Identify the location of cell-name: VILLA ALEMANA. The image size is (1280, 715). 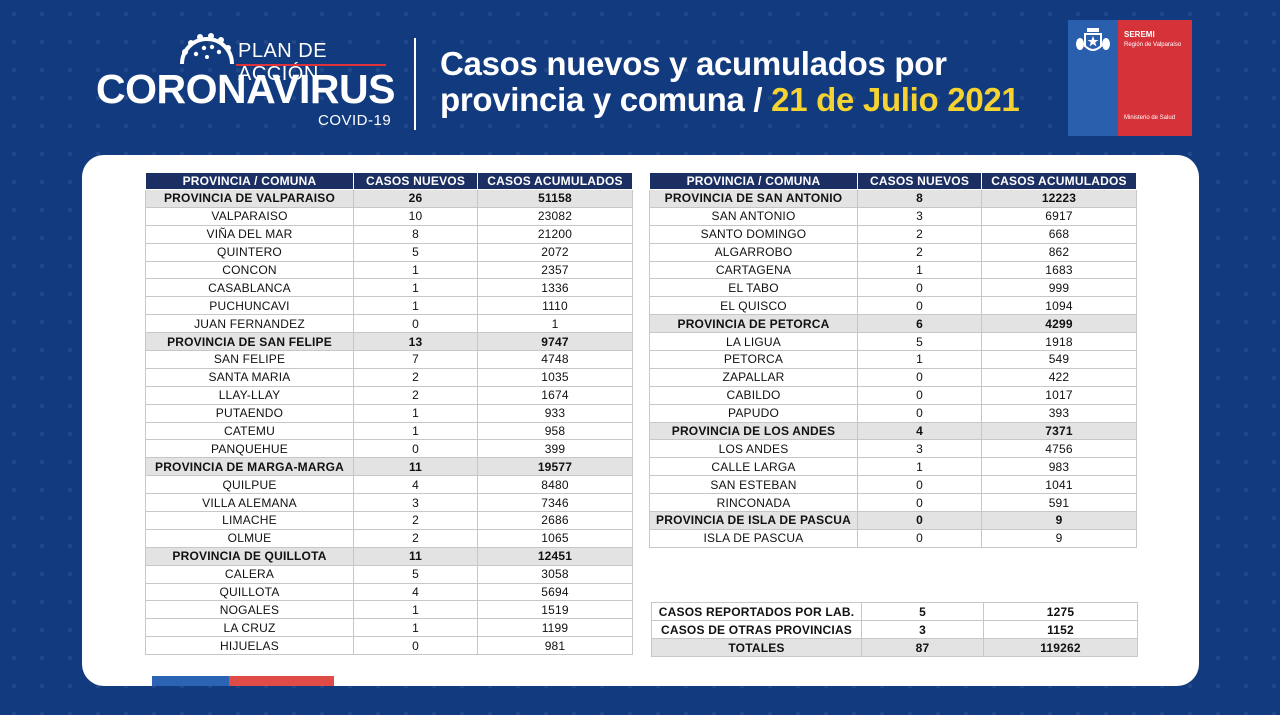
(249, 503).